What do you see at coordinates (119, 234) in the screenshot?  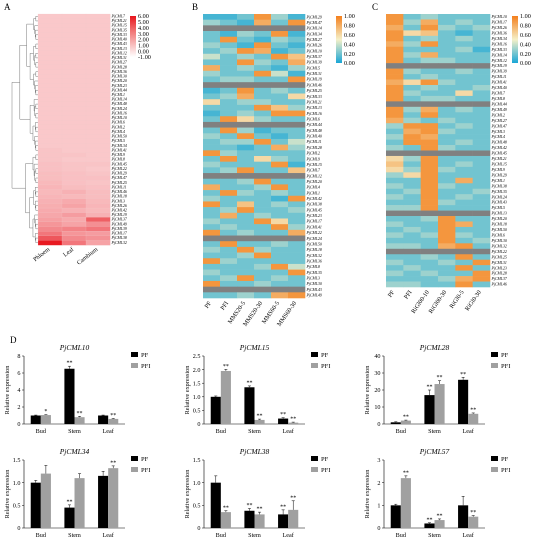 I see `row-label: PjCML17` at bounding box center [119, 234].